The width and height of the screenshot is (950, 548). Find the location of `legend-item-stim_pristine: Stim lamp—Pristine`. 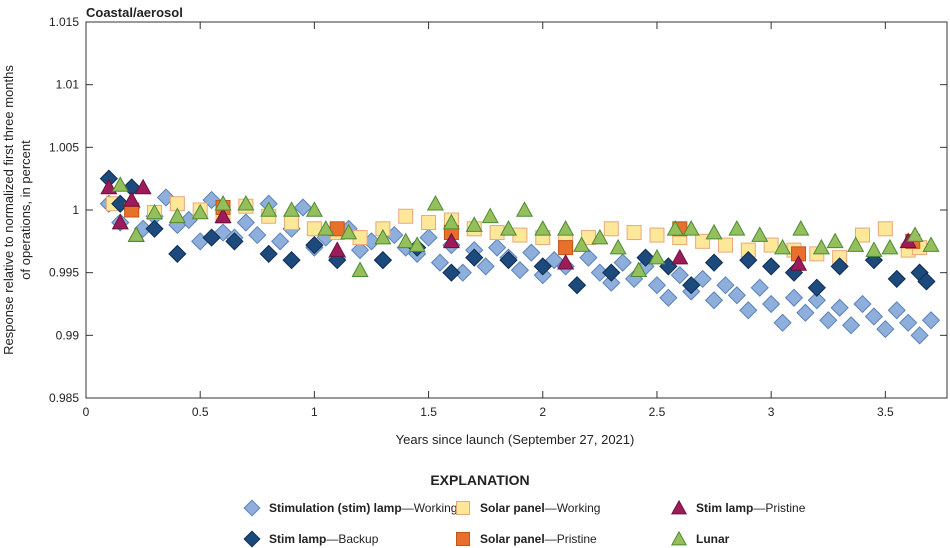

legend-item-stim_pristine: Stim lamp—Pristine is located at coordinates (751, 508).